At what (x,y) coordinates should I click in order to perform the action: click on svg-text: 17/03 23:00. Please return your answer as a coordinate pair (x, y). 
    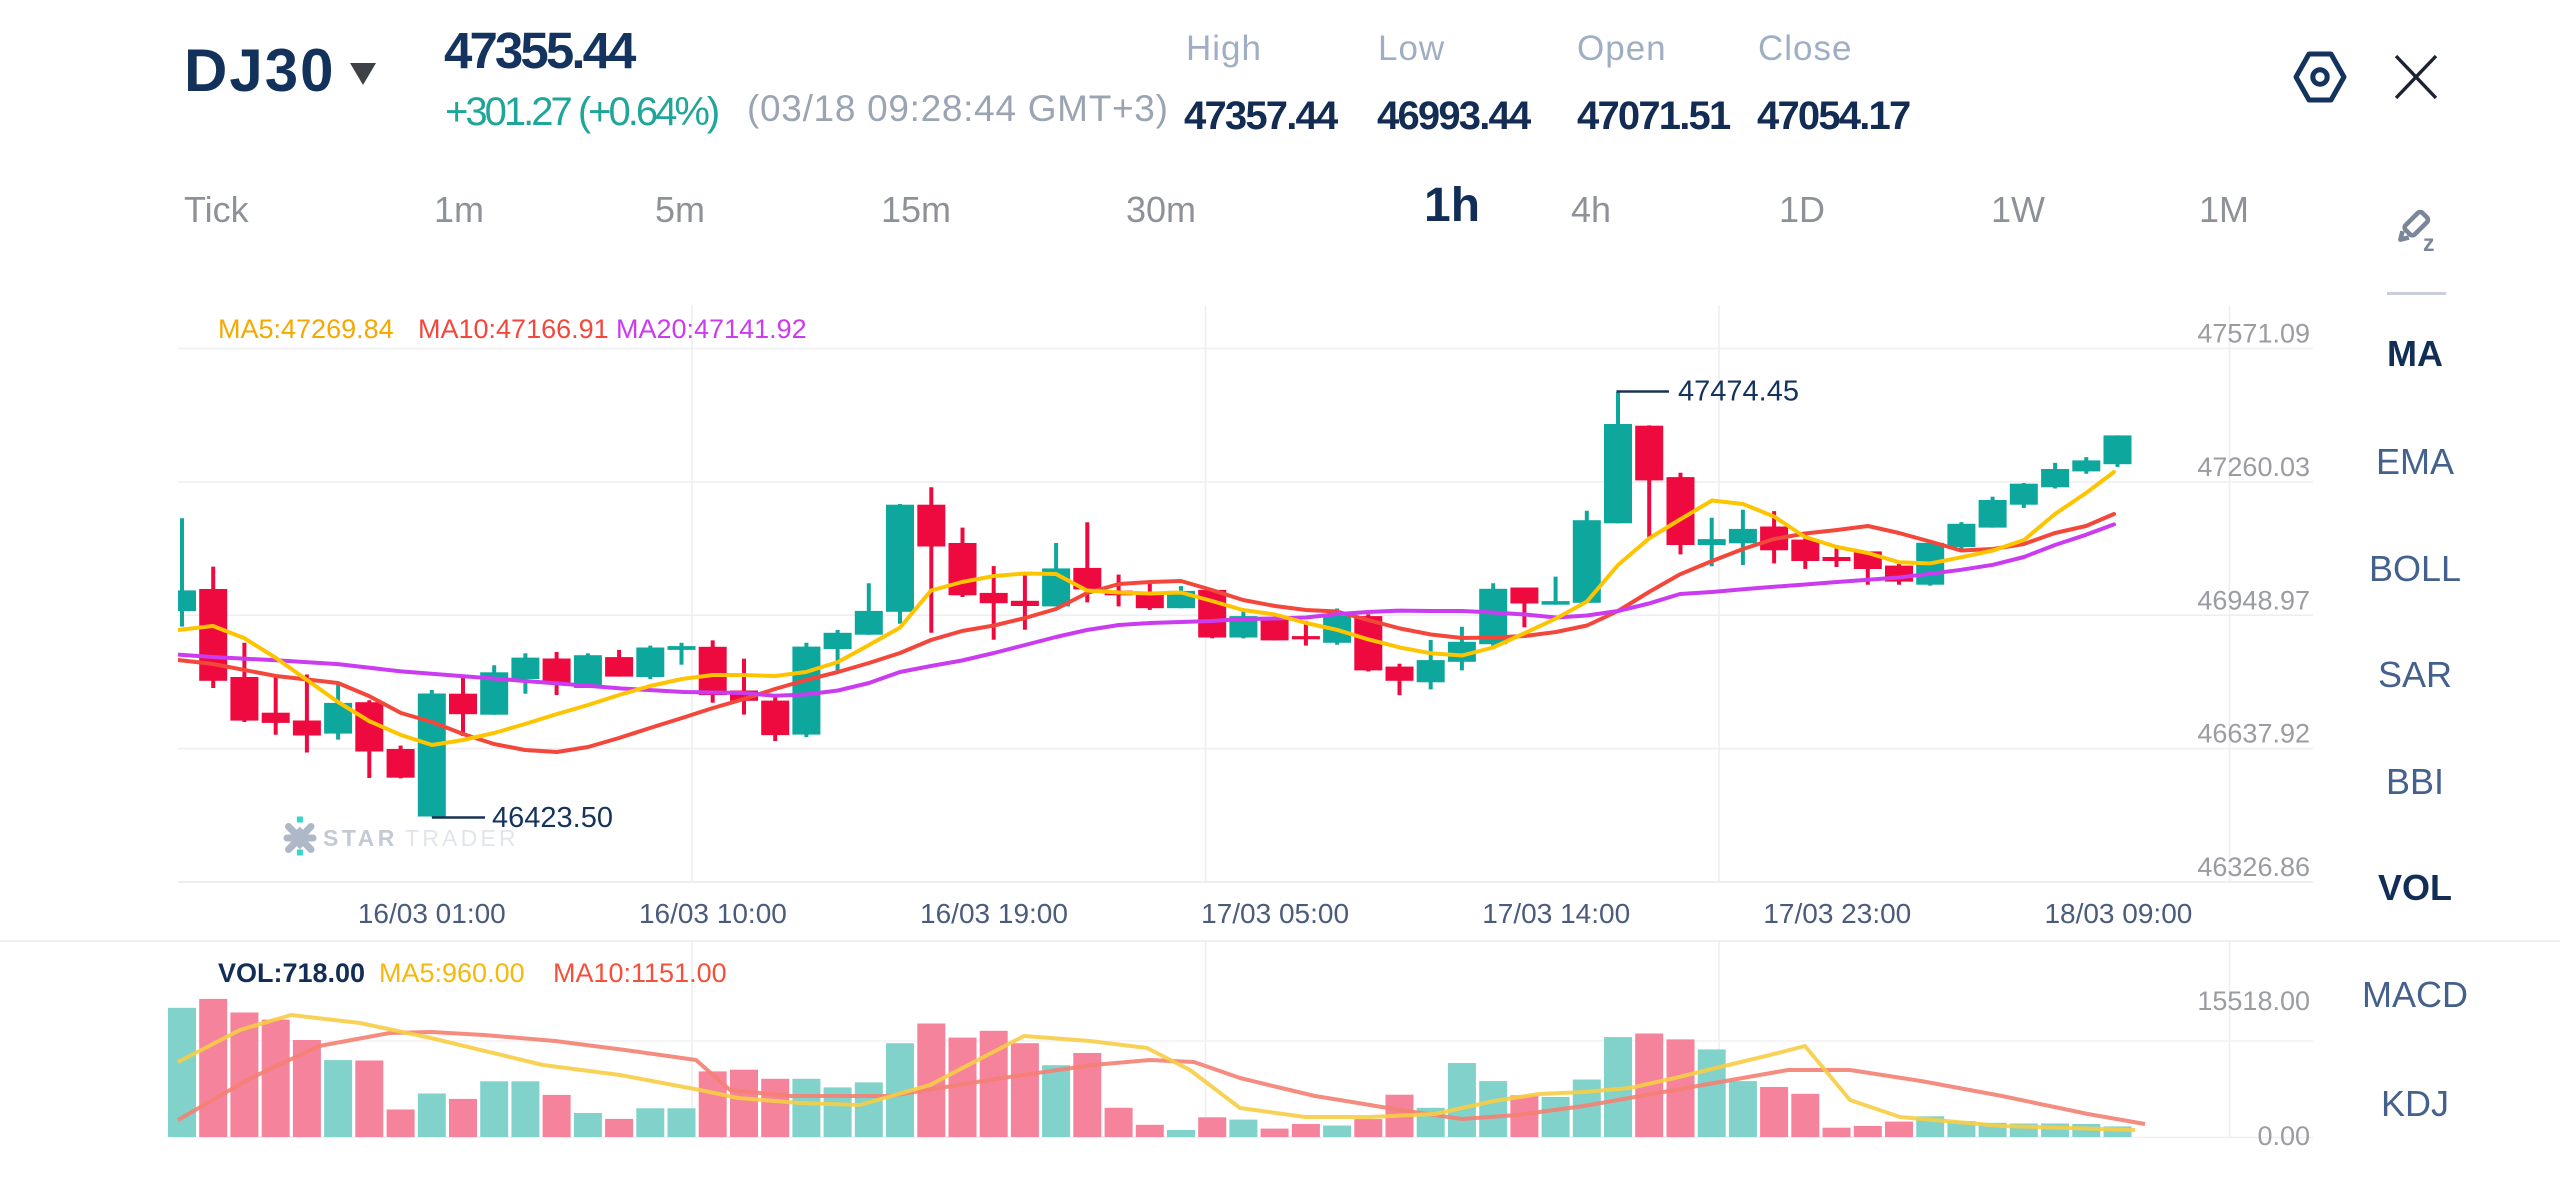
    Looking at the image, I should click on (1837, 913).